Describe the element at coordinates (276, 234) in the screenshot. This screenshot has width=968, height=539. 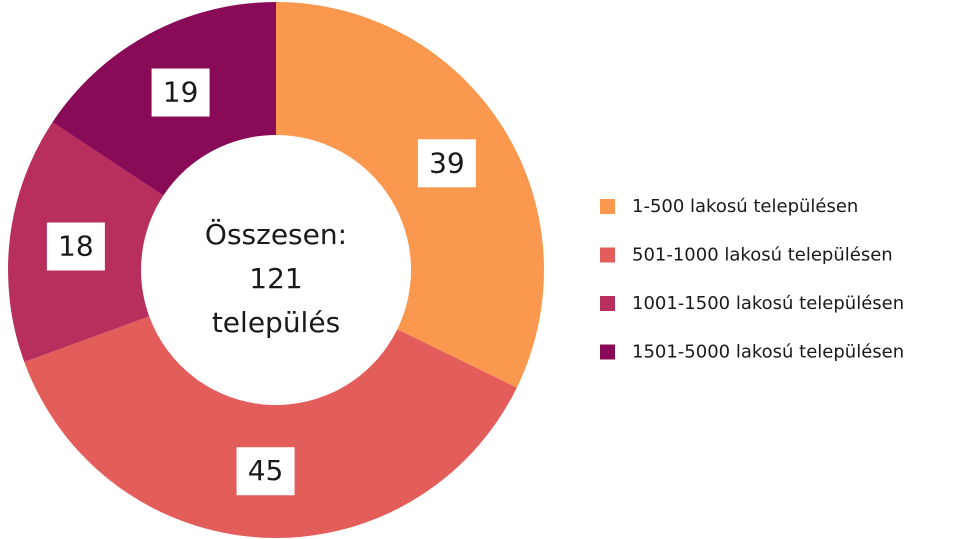
I see `center-text: Összesen:` at that location.